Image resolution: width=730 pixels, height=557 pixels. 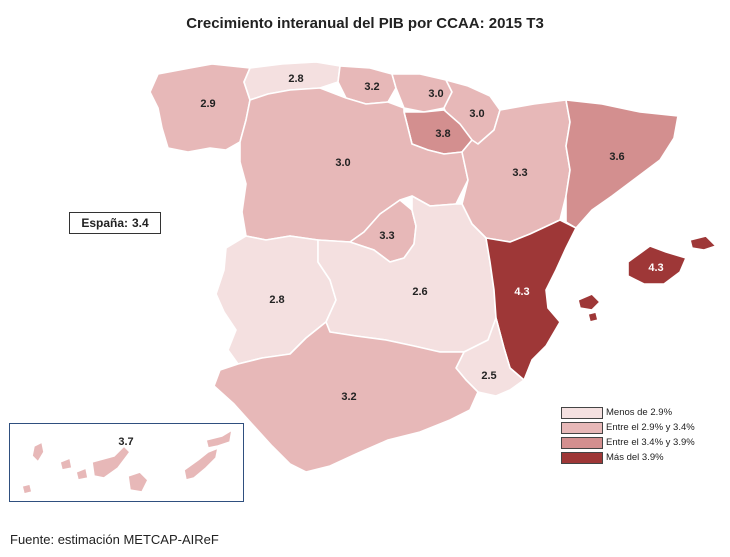 What do you see at coordinates (442, 134) in the screenshot?
I see `value-label-la-rioja: 3.8` at bounding box center [442, 134].